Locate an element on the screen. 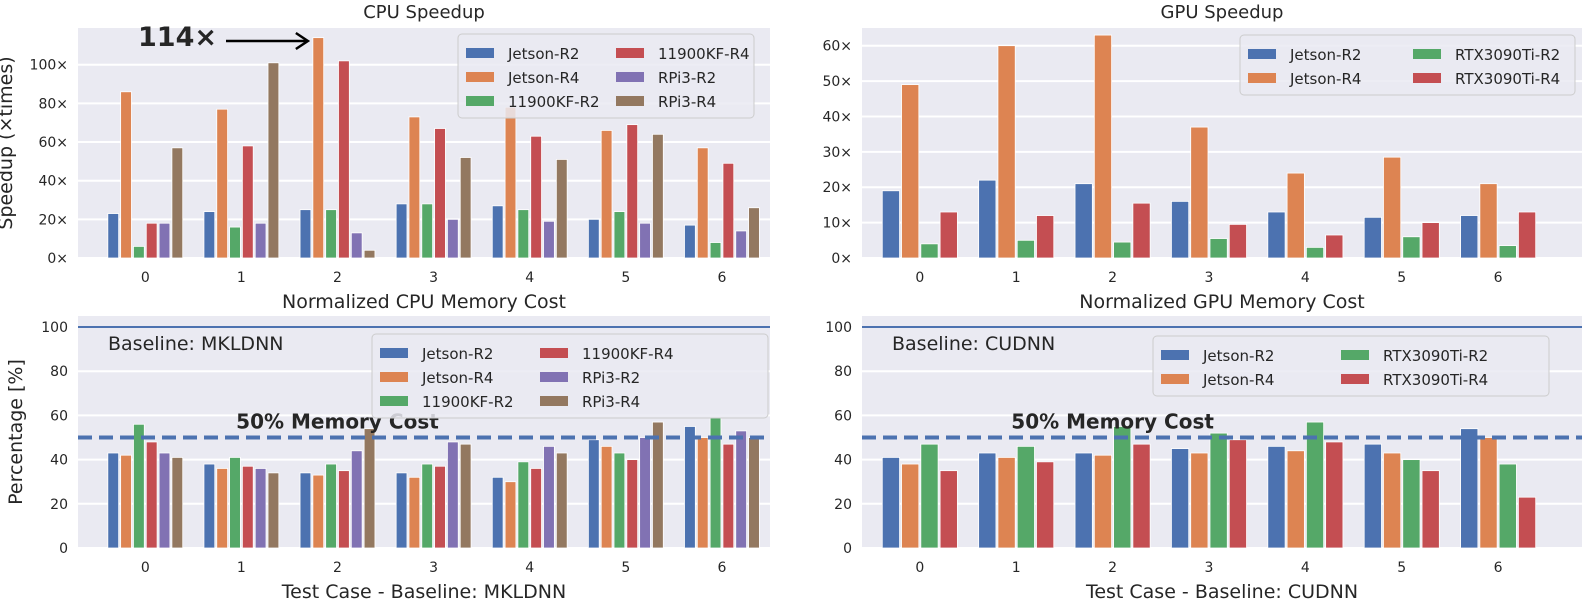 The height and width of the screenshot is (610, 1587). legend-box is located at coordinates (570, 376).